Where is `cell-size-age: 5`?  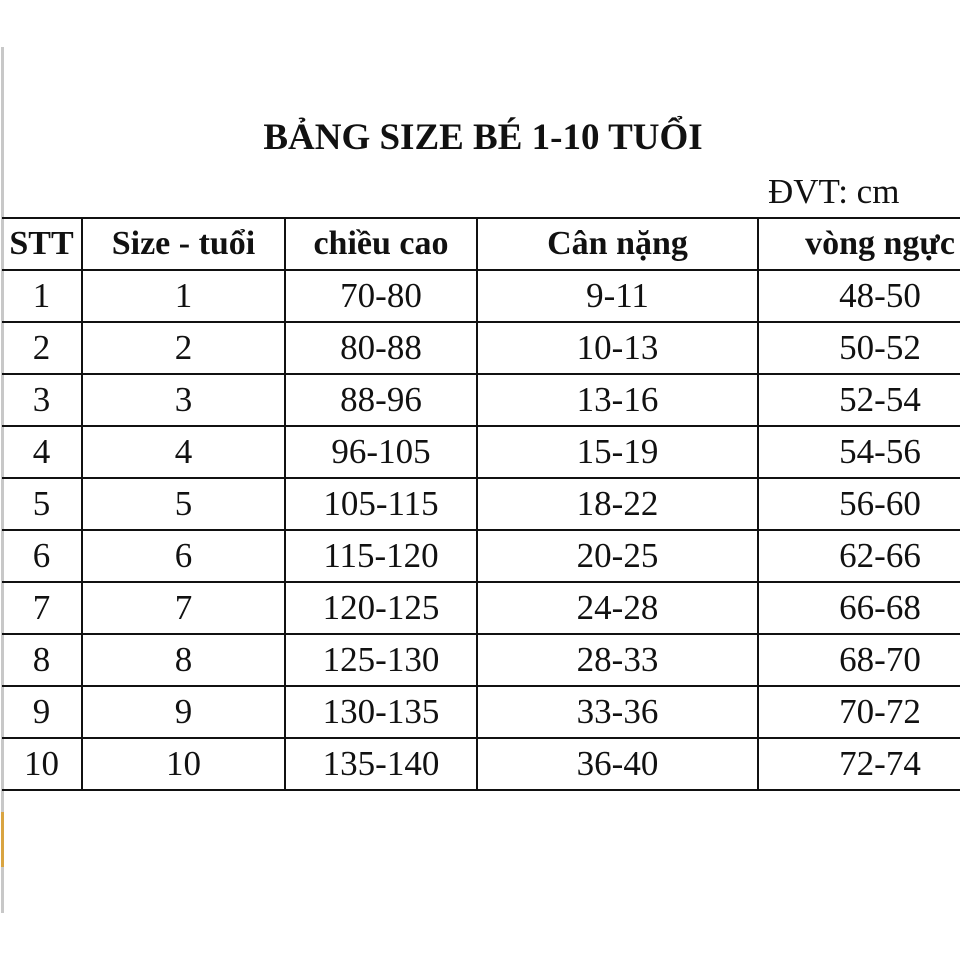 cell-size-age: 5 is located at coordinates (183, 504).